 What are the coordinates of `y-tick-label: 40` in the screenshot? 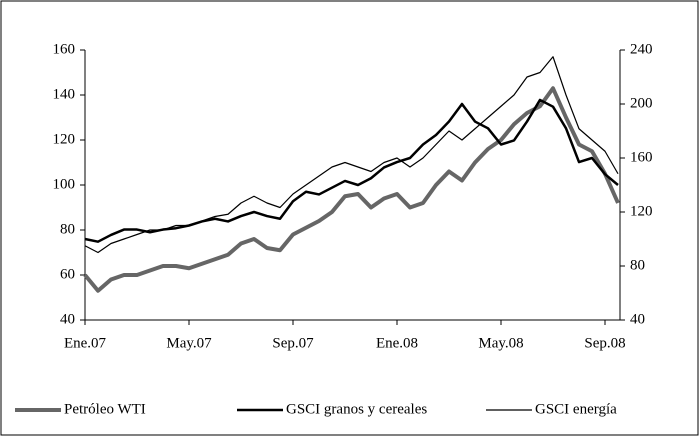 It's located at (67, 319).